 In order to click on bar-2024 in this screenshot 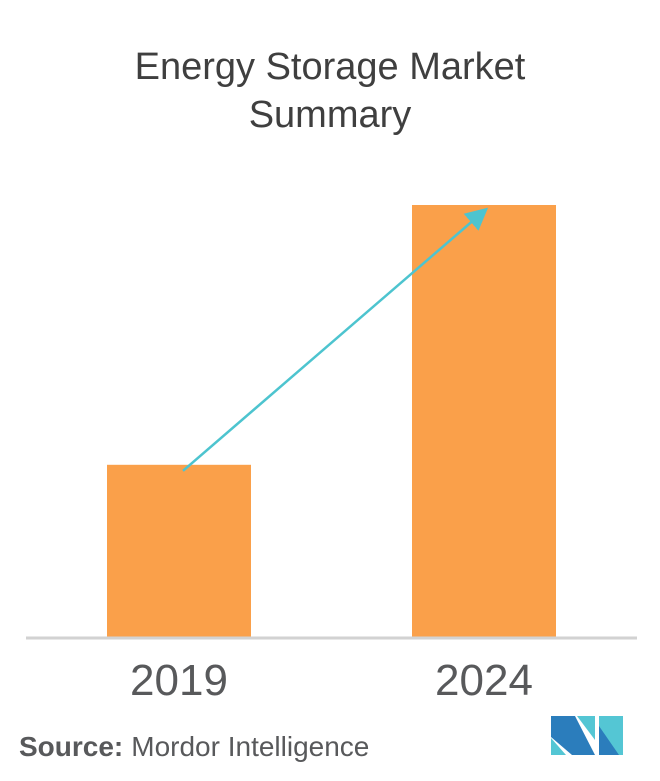, I will do `click(484, 421)`.